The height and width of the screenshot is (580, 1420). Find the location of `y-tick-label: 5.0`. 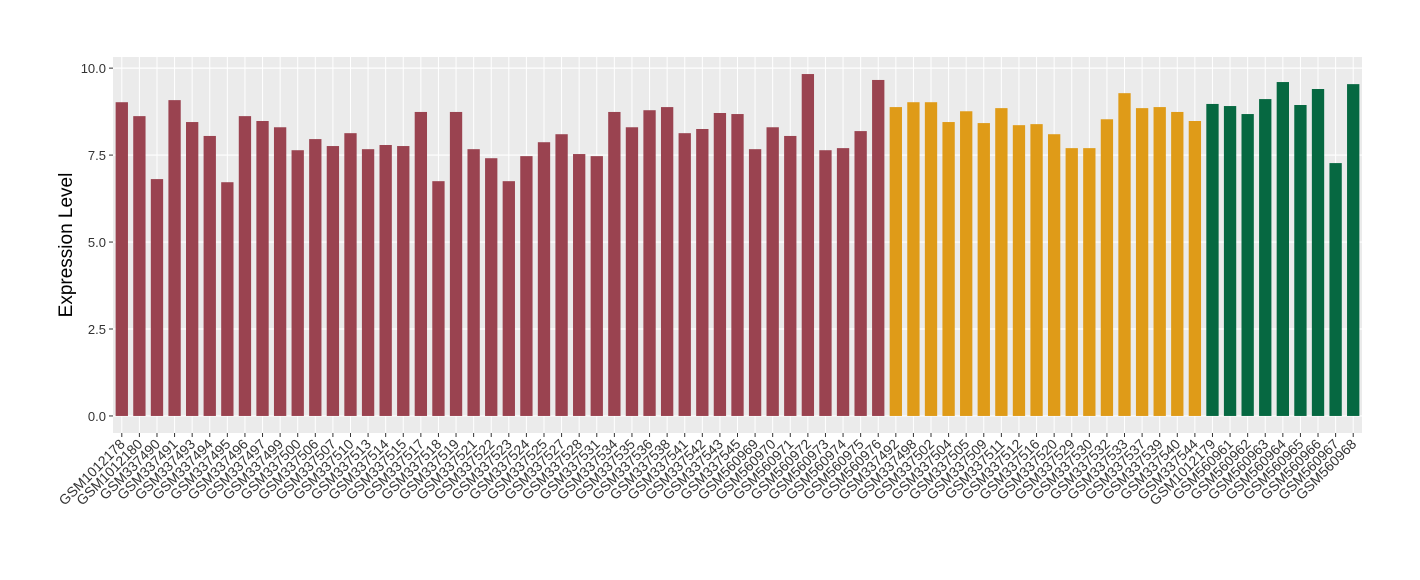

y-tick-label: 5.0 is located at coordinates (97, 242).